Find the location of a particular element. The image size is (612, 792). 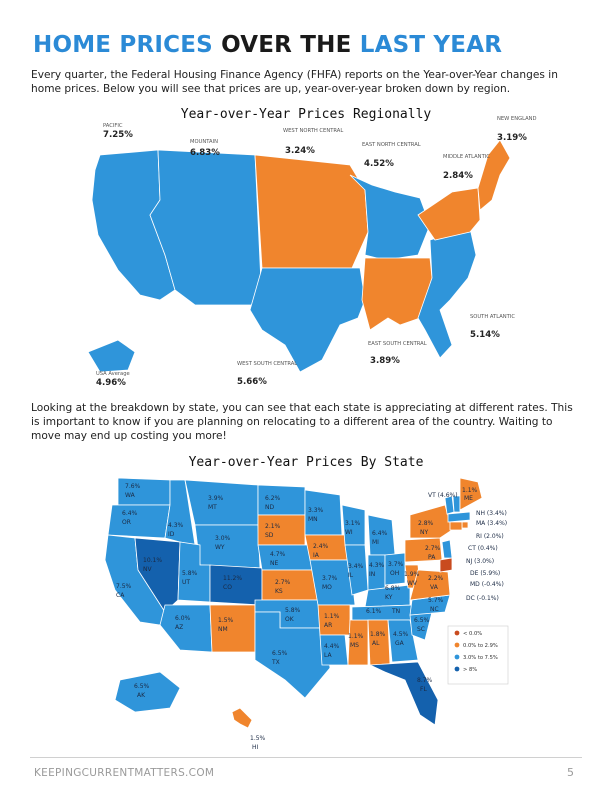

callout-label: DE (5.9%) is located at coordinates (485, 573).